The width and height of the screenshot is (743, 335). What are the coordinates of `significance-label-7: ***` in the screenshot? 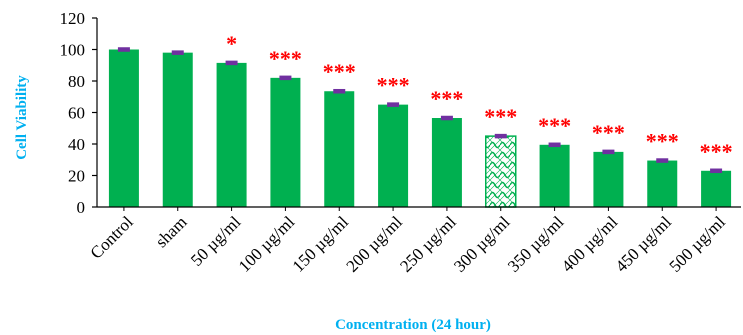 It's located at (500, 116).